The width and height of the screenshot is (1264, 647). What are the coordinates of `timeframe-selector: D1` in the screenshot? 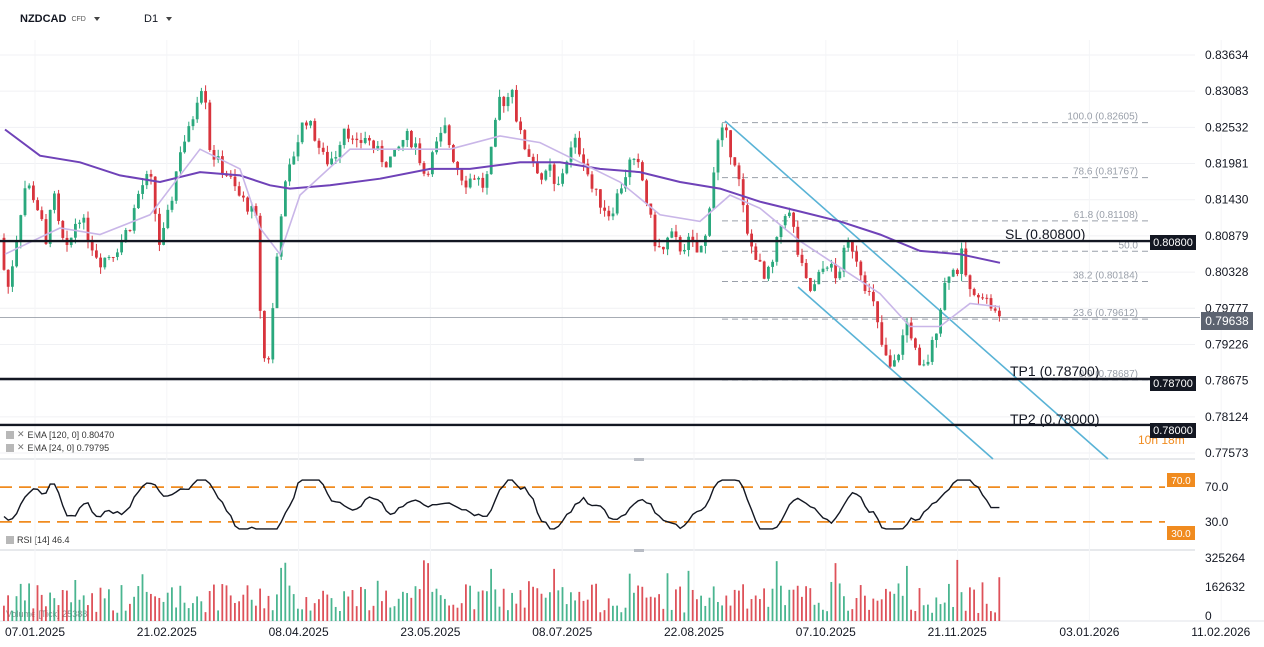 It's located at (158, 19).